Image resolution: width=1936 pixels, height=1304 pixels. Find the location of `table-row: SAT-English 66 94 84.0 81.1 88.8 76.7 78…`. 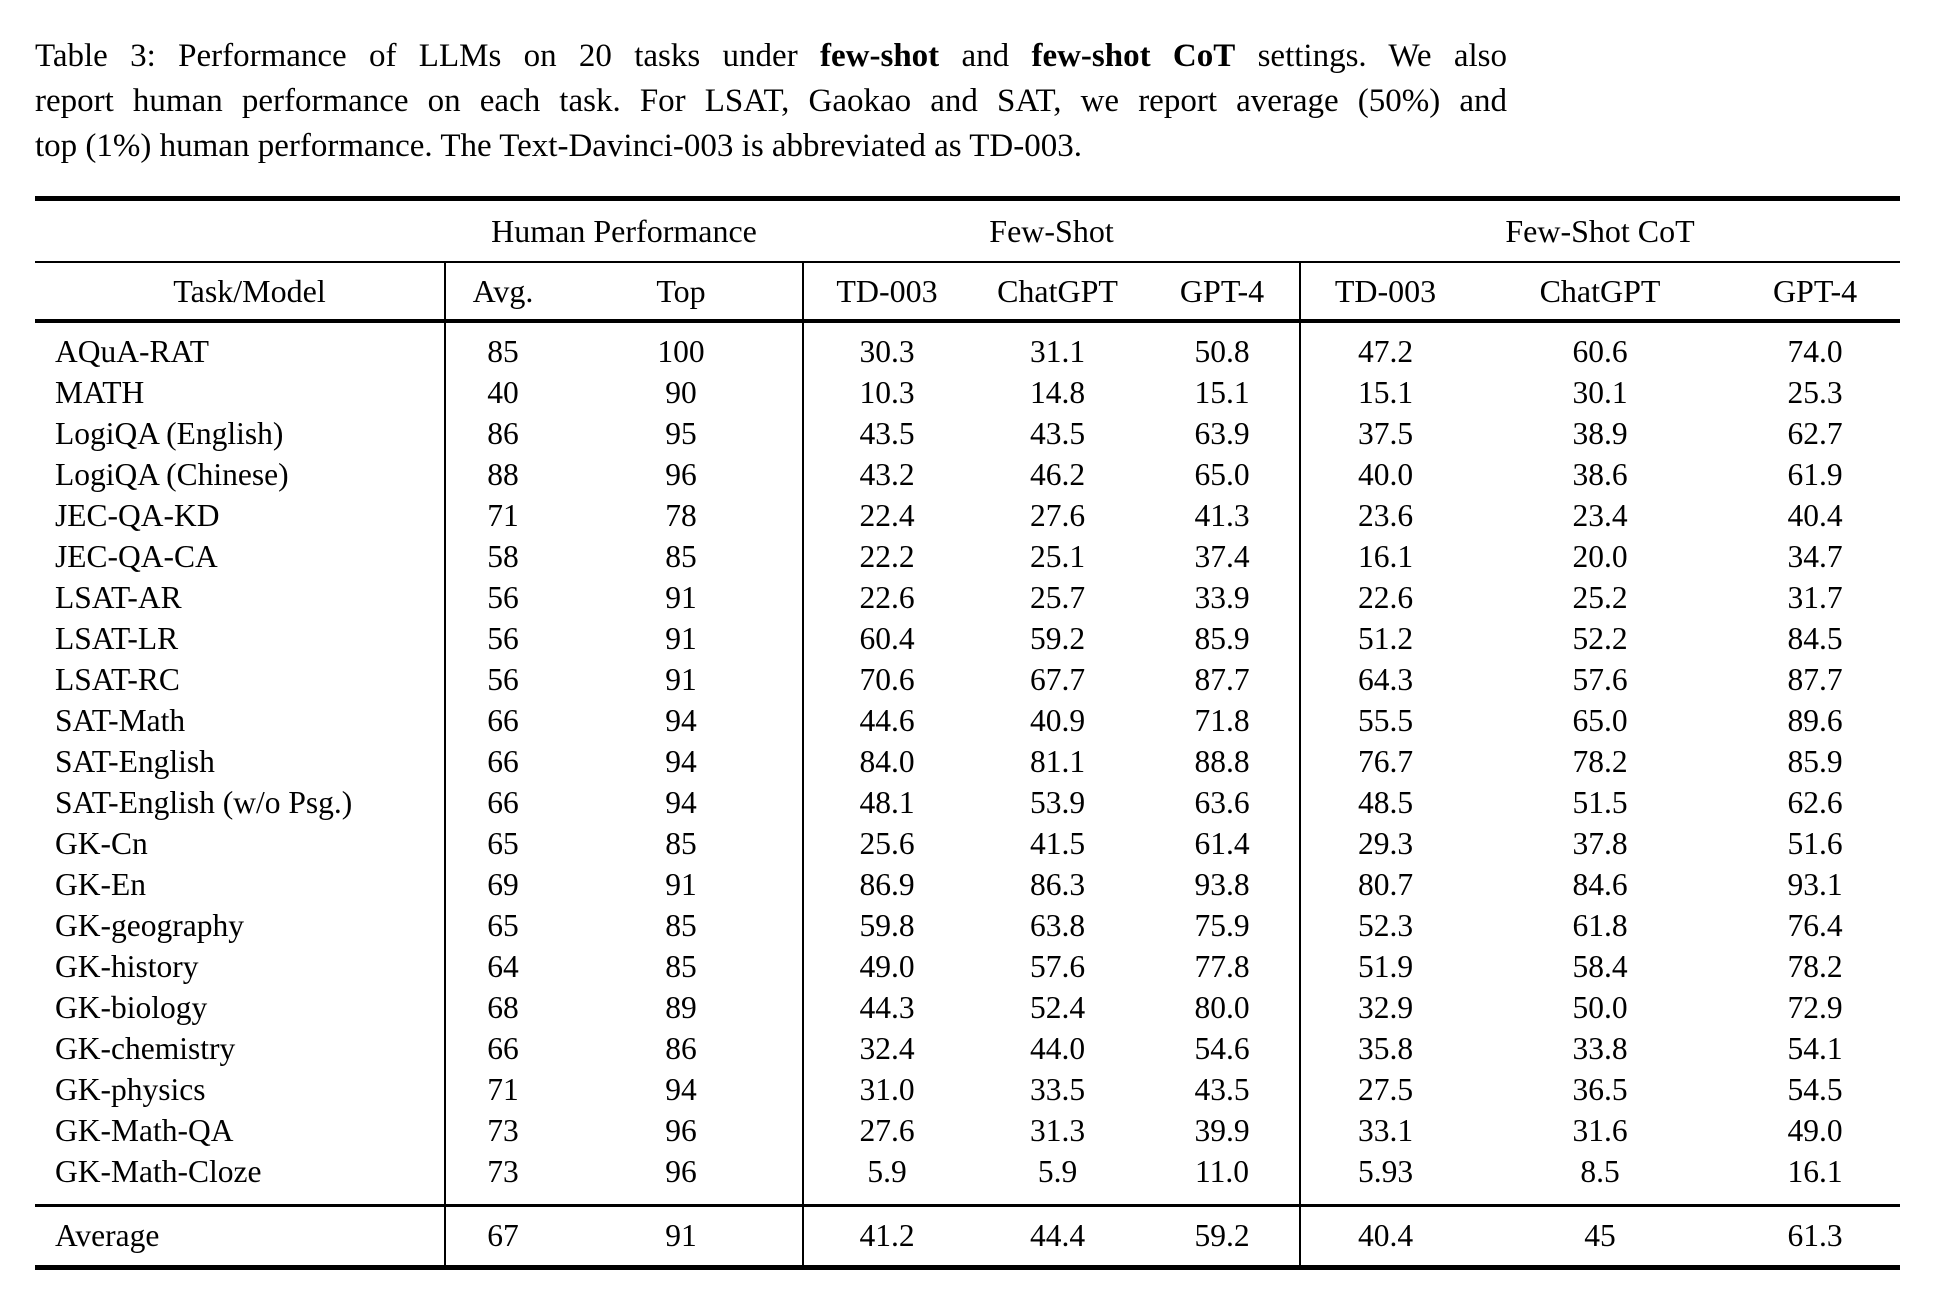

table-row: SAT-English 66 94 84.0 81.1 88.8 76.7 78… is located at coordinates (967, 761).